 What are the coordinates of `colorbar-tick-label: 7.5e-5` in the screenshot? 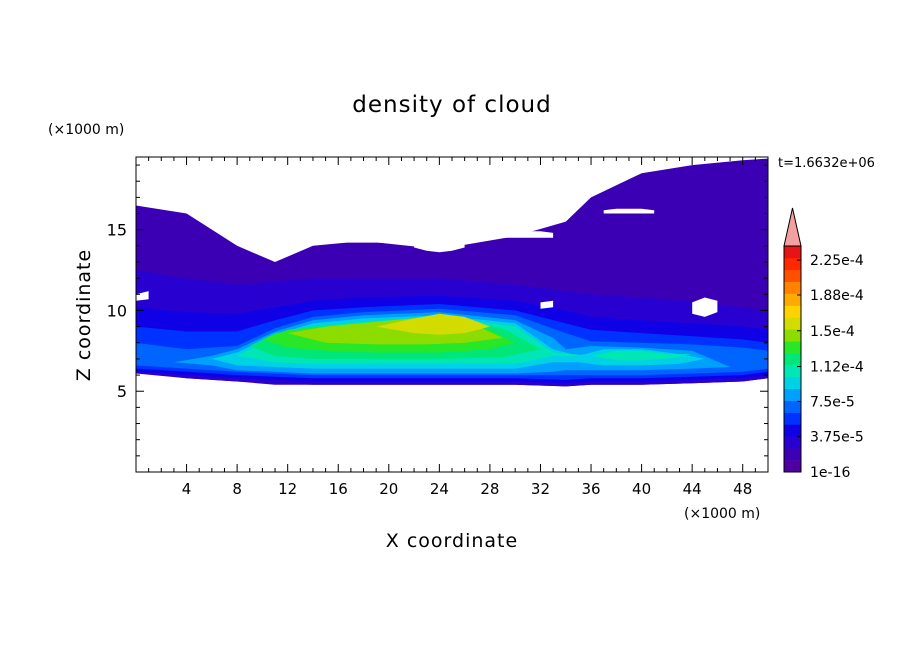 It's located at (832, 402).